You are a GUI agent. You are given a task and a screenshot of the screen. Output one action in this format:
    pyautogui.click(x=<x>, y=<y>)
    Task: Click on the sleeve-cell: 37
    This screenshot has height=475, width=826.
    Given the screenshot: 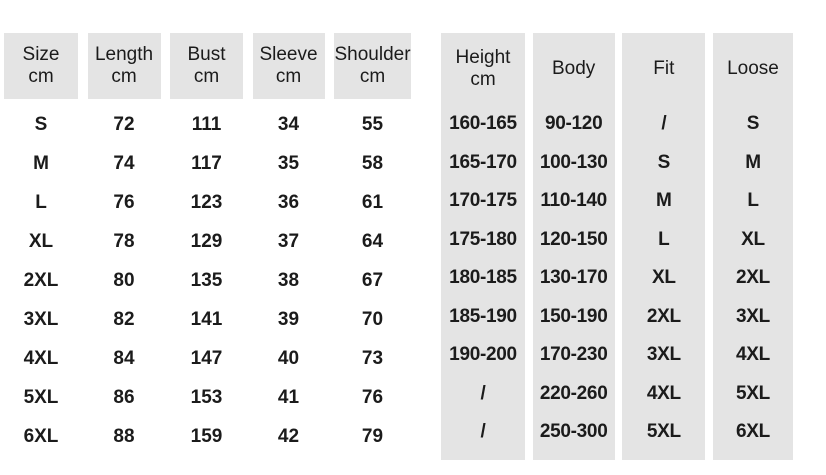 What is the action you would take?
    pyautogui.click(x=288, y=241)
    